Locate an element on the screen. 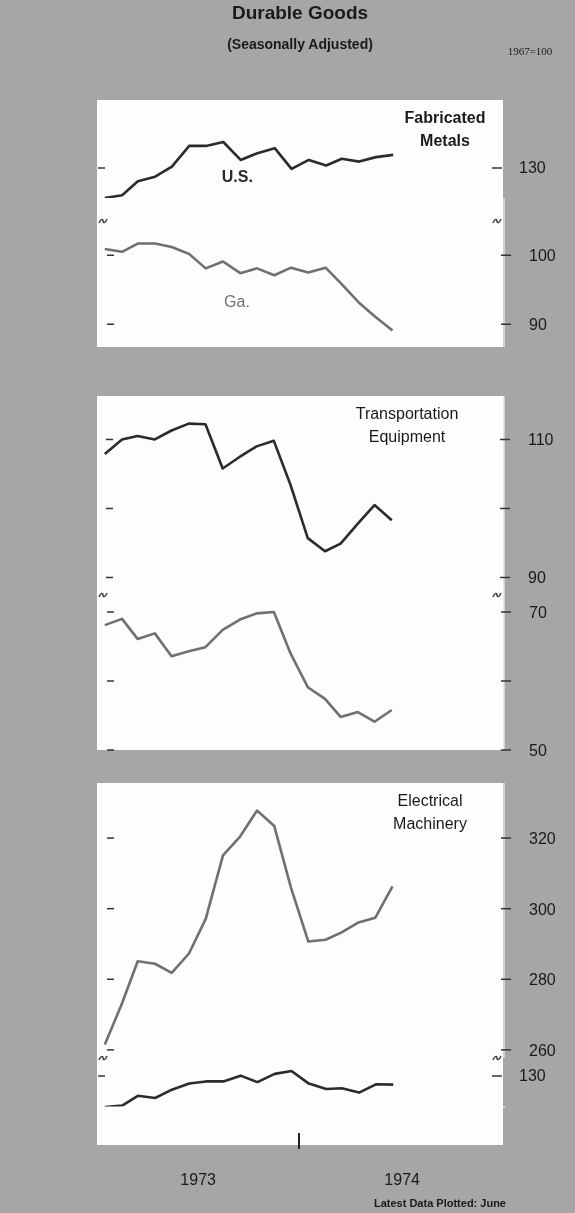 The width and height of the screenshot is (575, 1213). annotation: Fabricated Metals is located at coordinates (445, 129).